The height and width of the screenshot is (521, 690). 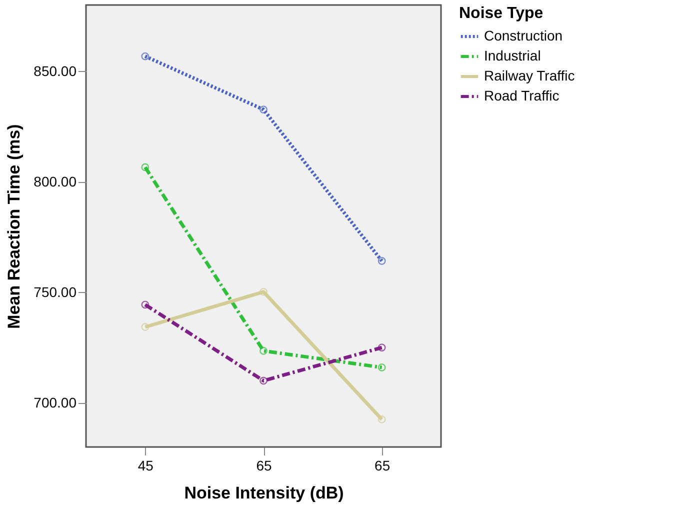 I want to click on y-tick-label: 850.00, so click(x=55, y=70).